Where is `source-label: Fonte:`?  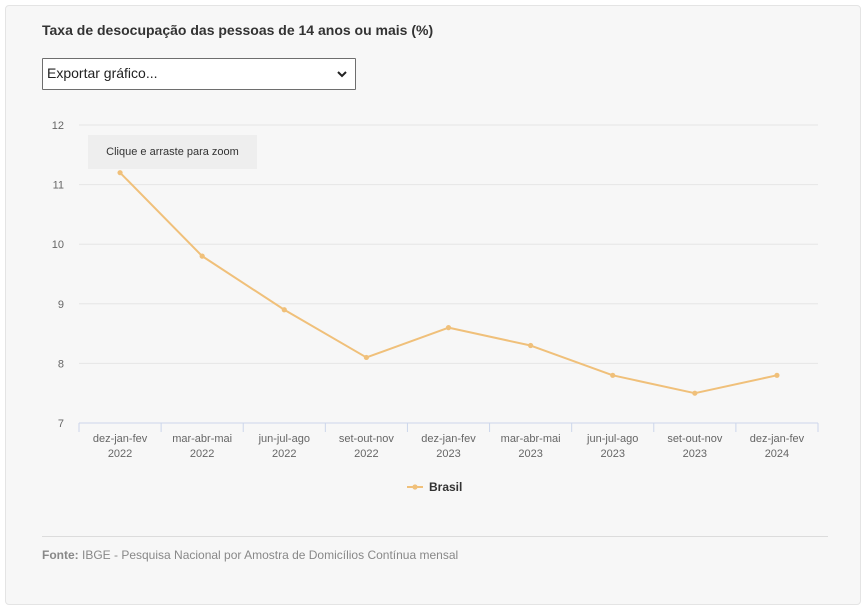
source-label: Fonte: is located at coordinates (60, 555).